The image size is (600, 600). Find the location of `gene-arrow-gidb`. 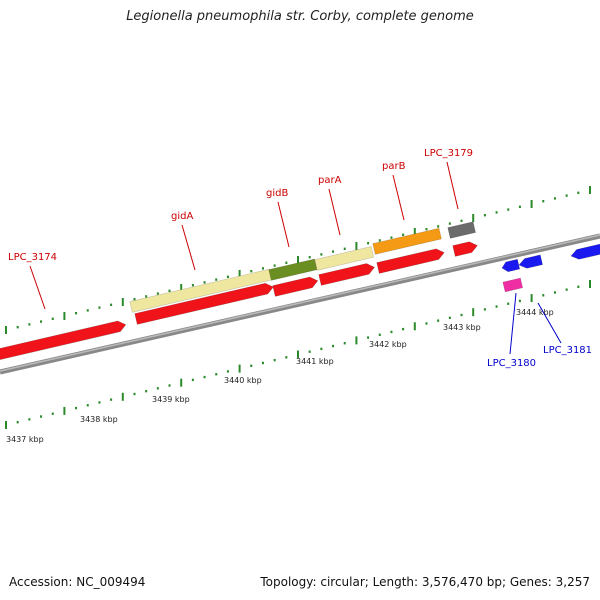

gene-arrow-gidb is located at coordinates (295, 286).